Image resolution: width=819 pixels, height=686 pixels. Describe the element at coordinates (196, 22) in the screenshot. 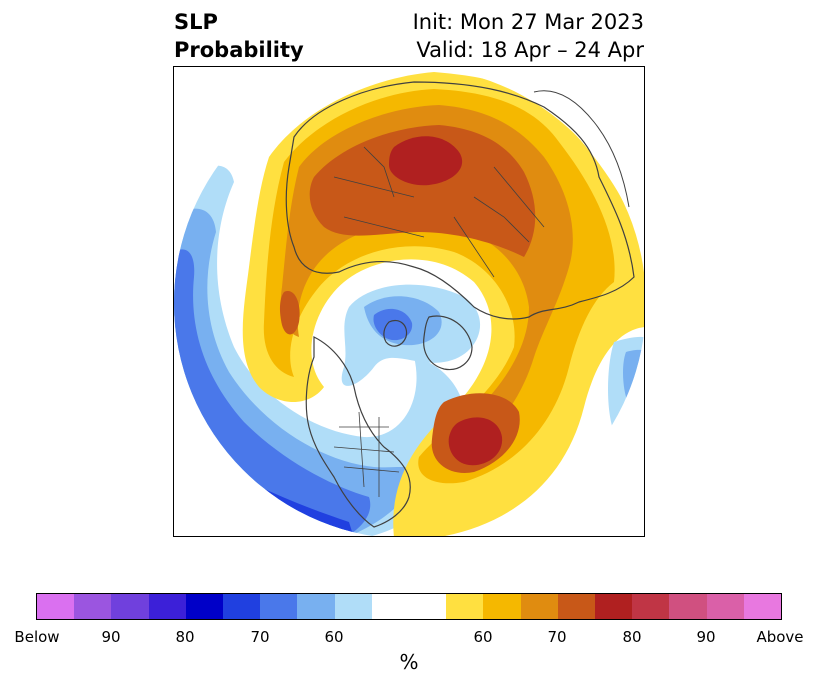

I see `title-variable: SLP` at that location.